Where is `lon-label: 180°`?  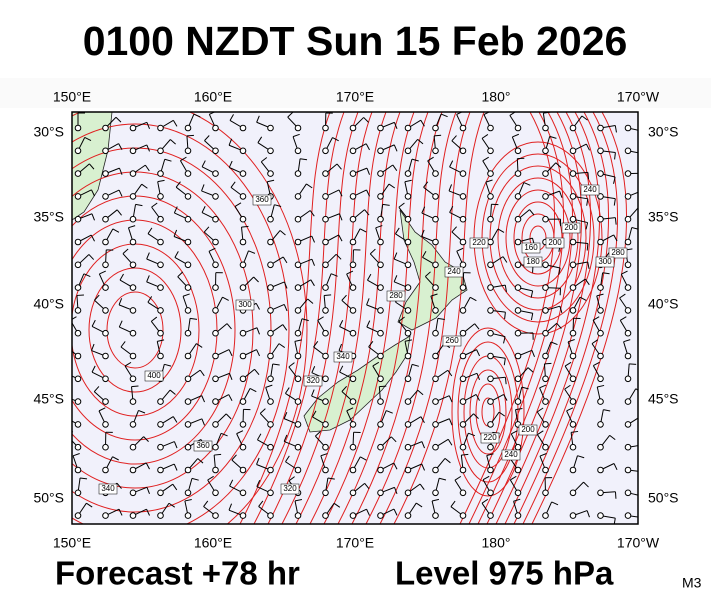 lon-label: 180° is located at coordinates (496, 543).